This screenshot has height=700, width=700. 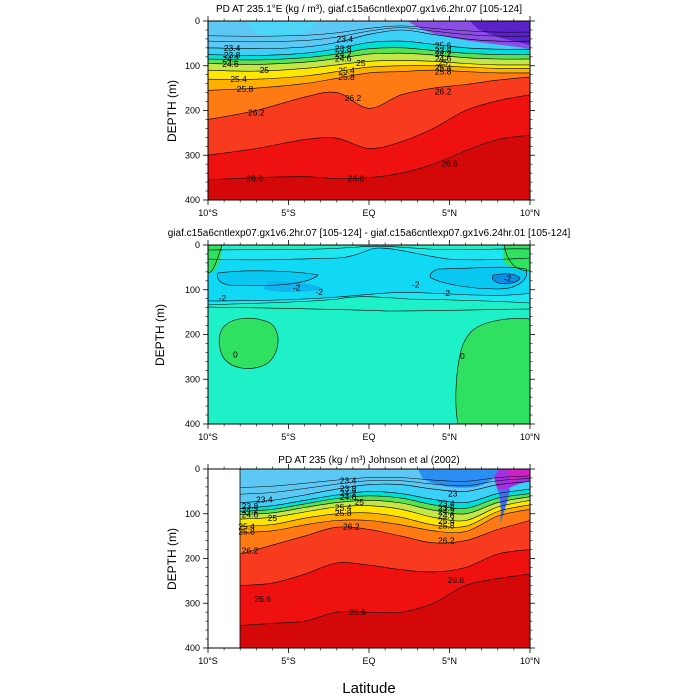 I want to click on panel-bottom-isolines, so click(x=385, y=550).